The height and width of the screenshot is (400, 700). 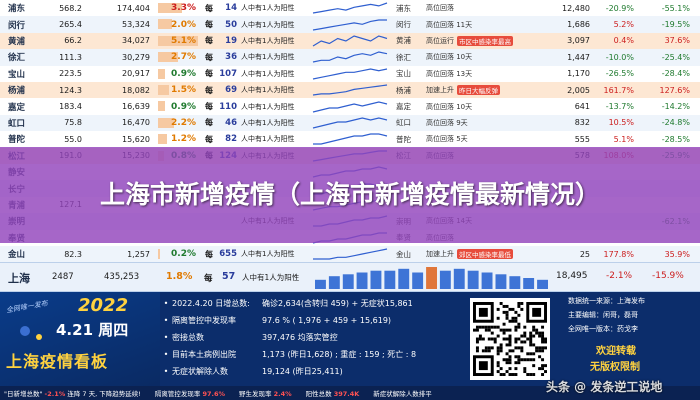 I want to click on poster-banner: 全网唯一发布 2022 4.21 周四 上海疫情看板, so click(x=80, y=339).